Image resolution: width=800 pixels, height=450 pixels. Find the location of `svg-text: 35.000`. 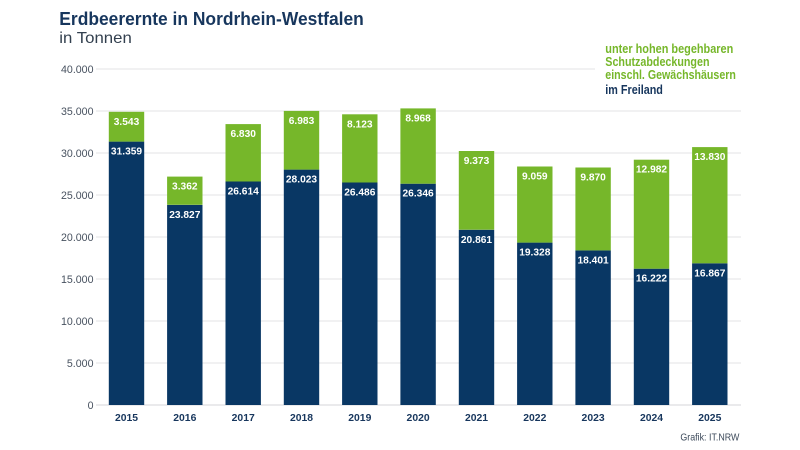

svg-text: 35.000 is located at coordinates (77, 112).